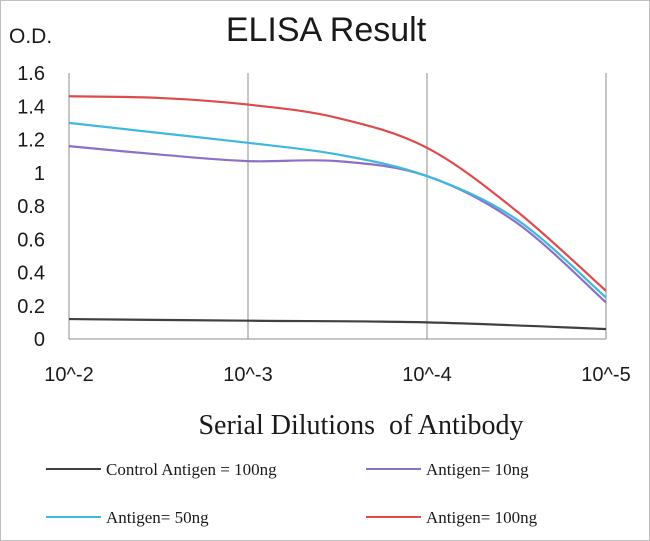 This screenshot has width=650, height=541. What do you see at coordinates (360, 425) in the screenshot?
I see `x-axis-label: Serial Dilutions of Antibody` at bounding box center [360, 425].